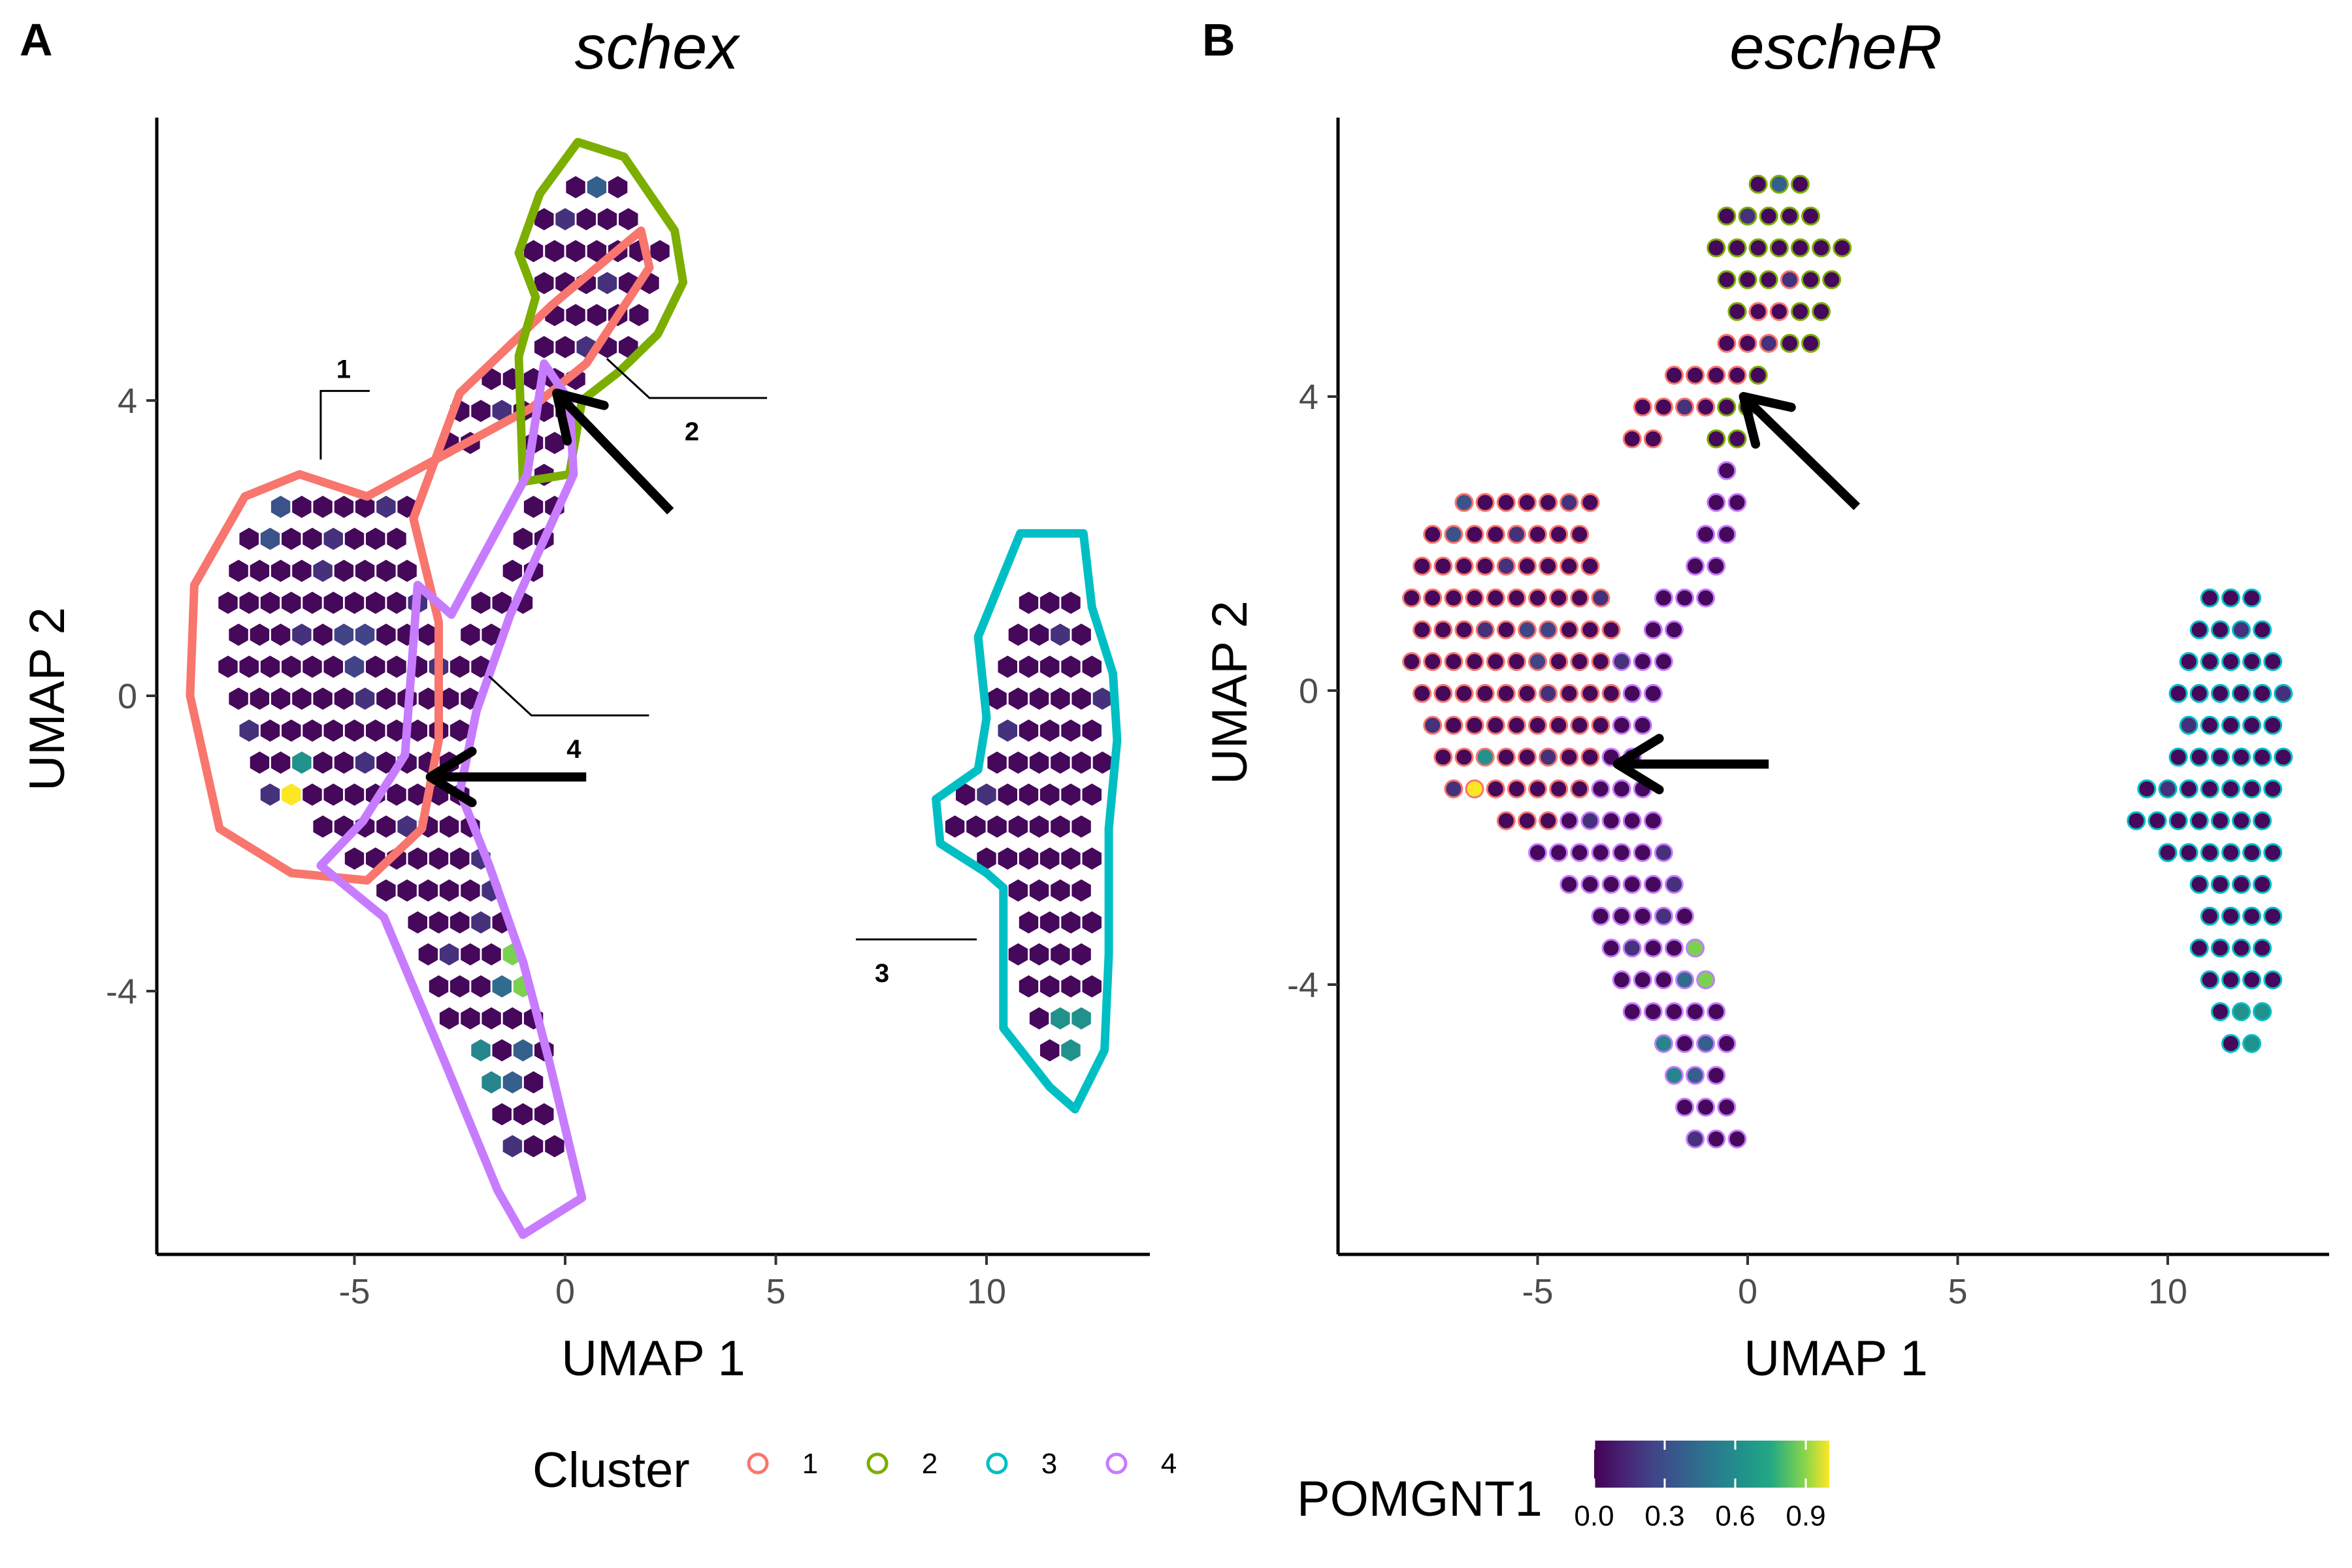 The width and height of the screenshot is (2352, 1568). What do you see at coordinates (1664, 1516) in the screenshot?
I see `colorbar-tick-label: 0.3` at bounding box center [1664, 1516].